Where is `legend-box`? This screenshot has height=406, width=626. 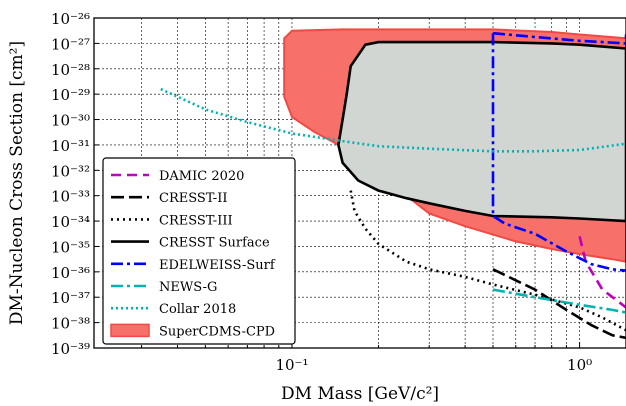 legend-box is located at coordinates (199, 251).